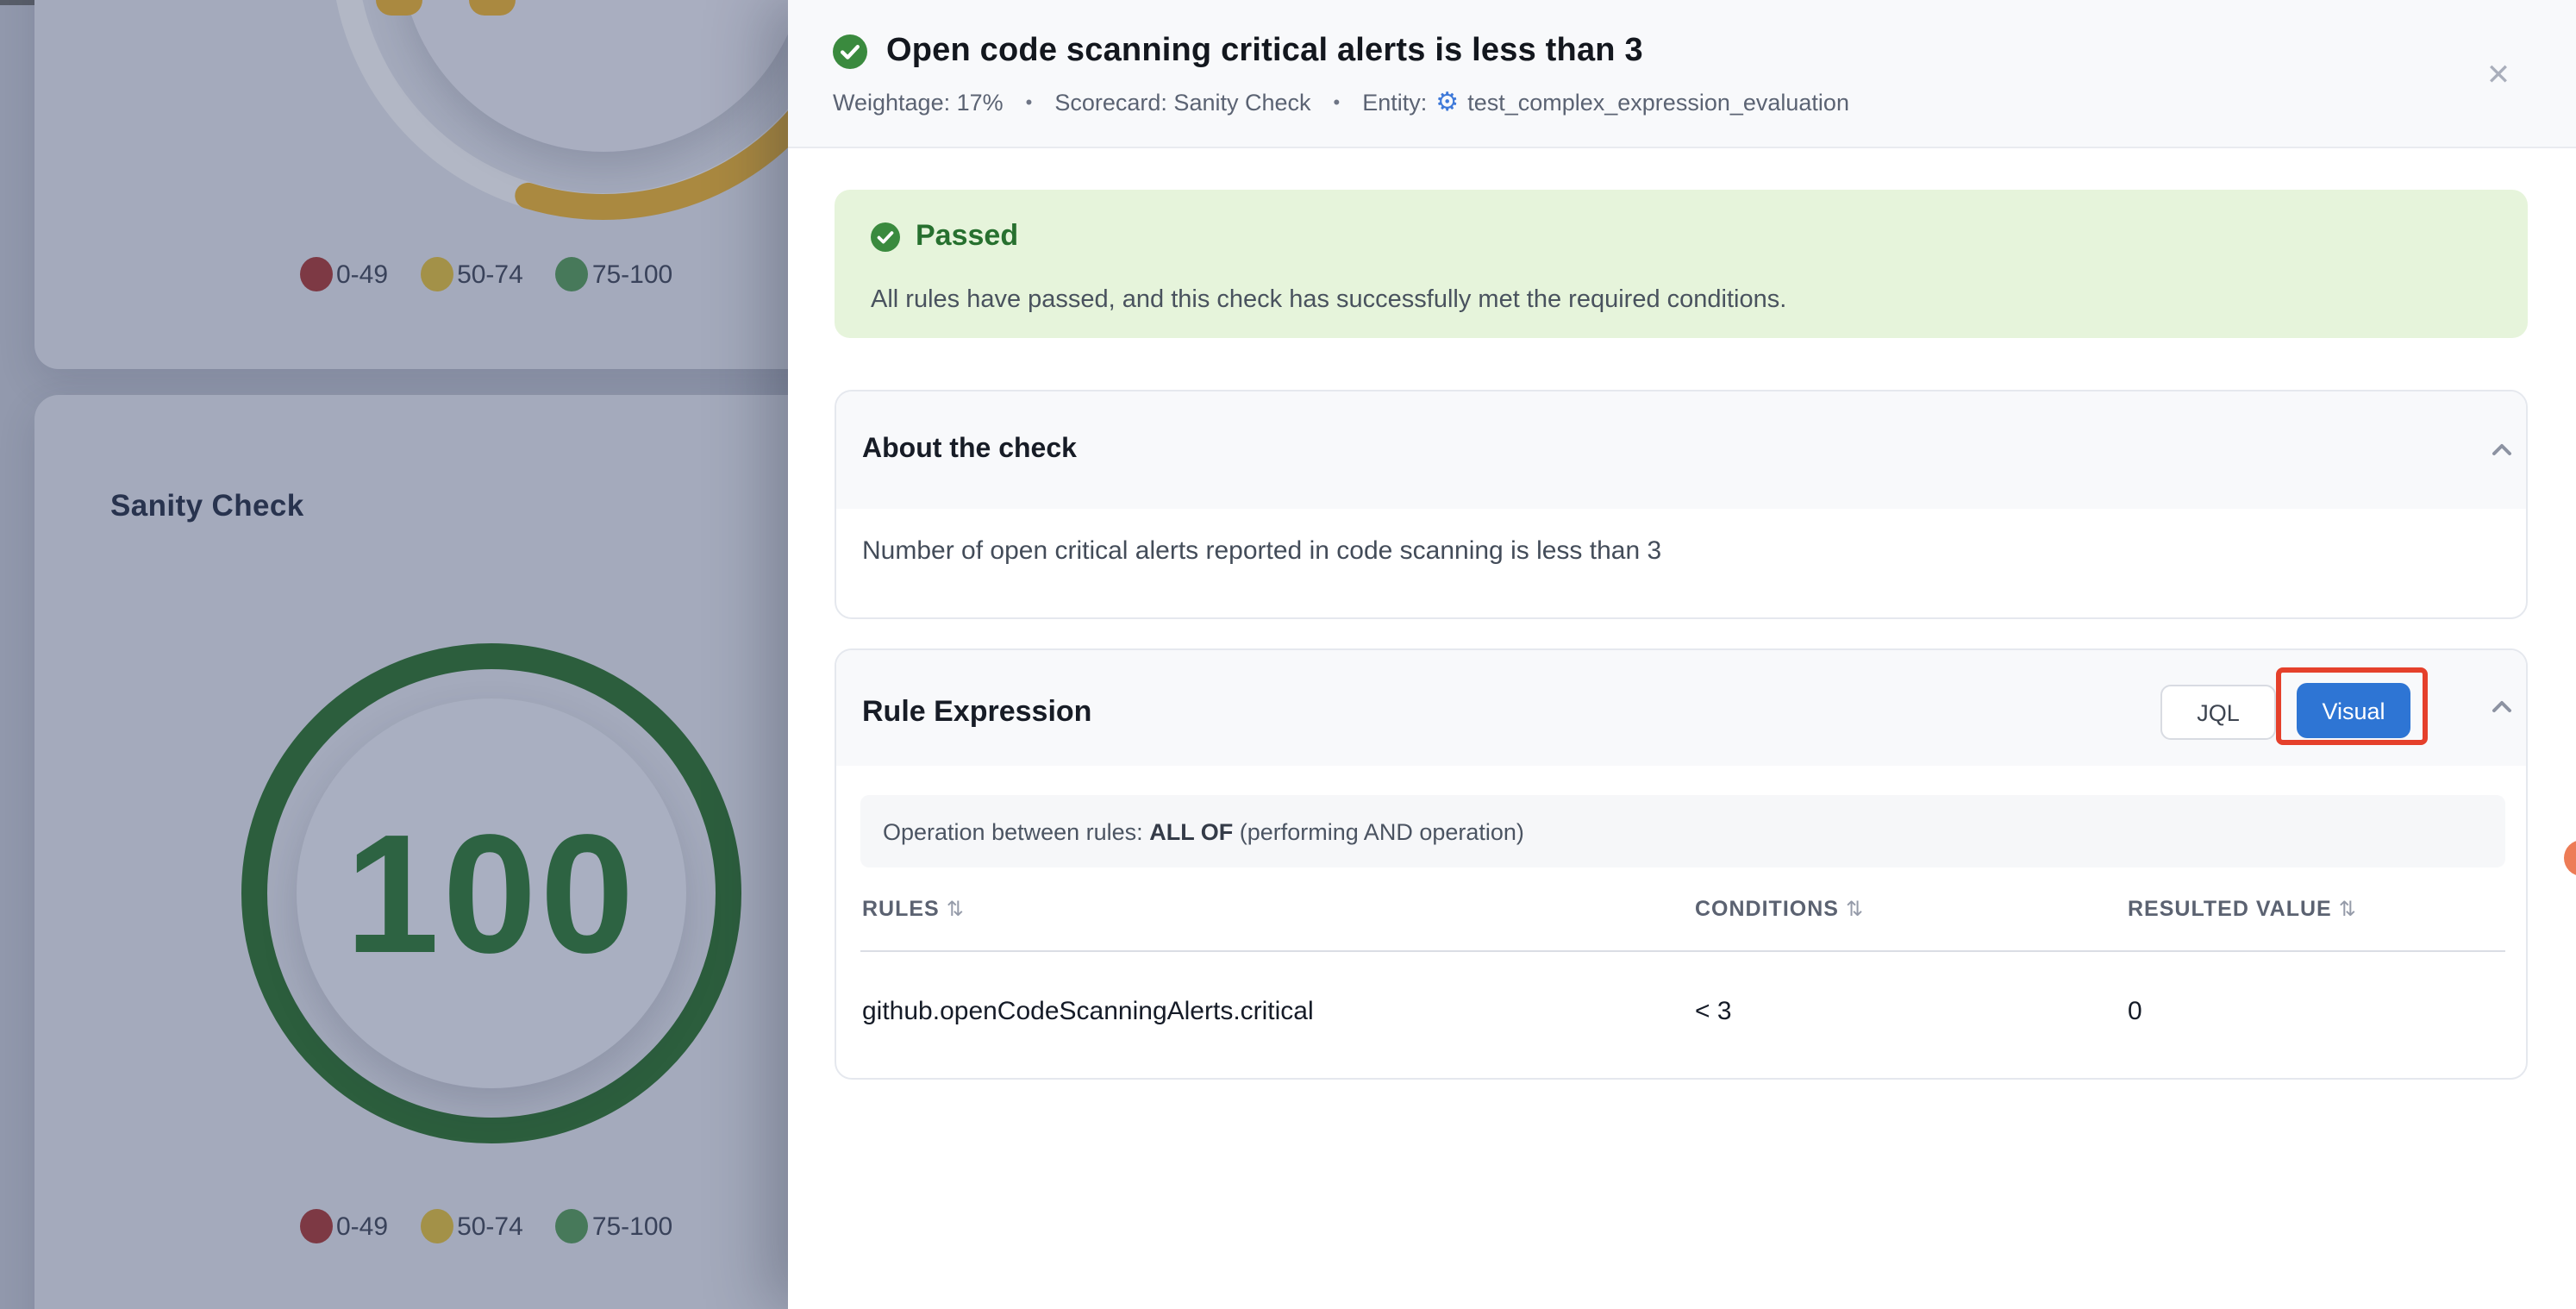 The width and height of the screenshot is (2576, 1309). I want to click on close-icon: ✕, so click(2498, 75).